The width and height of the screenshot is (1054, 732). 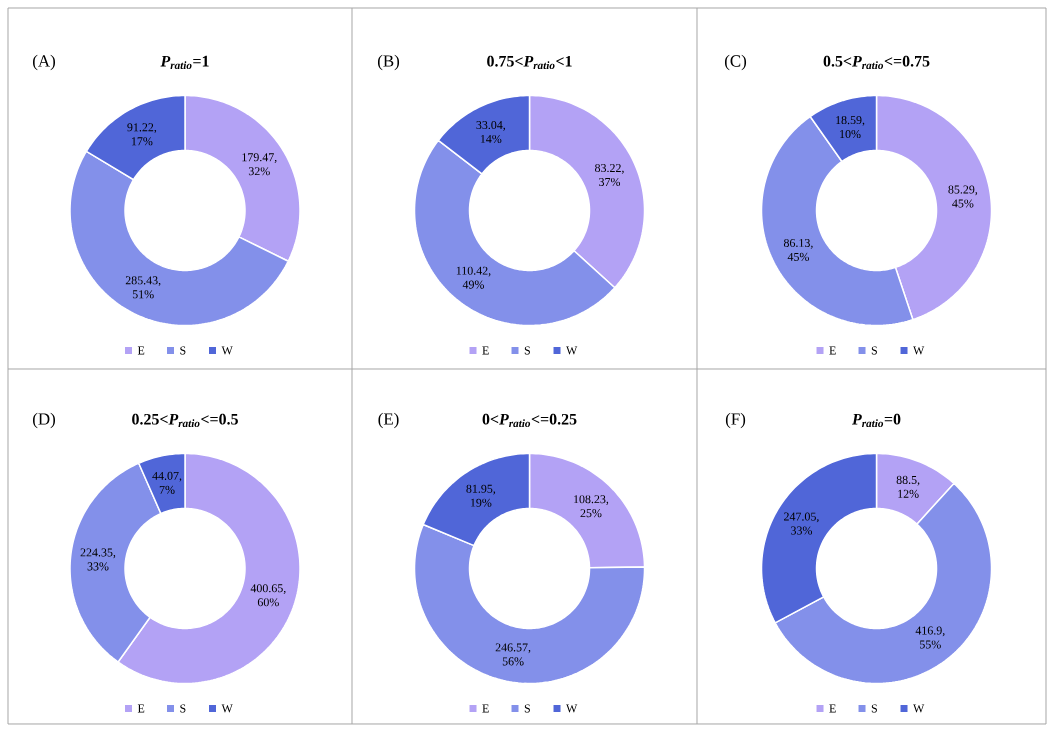 What do you see at coordinates (167, 482) in the screenshot?
I see `data-label: 44.07, 7%` at bounding box center [167, 482].